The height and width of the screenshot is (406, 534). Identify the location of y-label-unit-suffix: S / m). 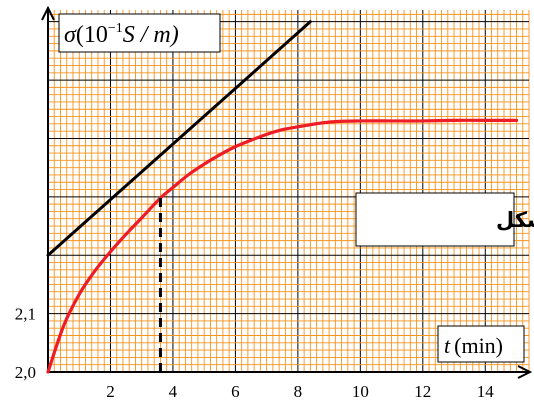
(151, 35).